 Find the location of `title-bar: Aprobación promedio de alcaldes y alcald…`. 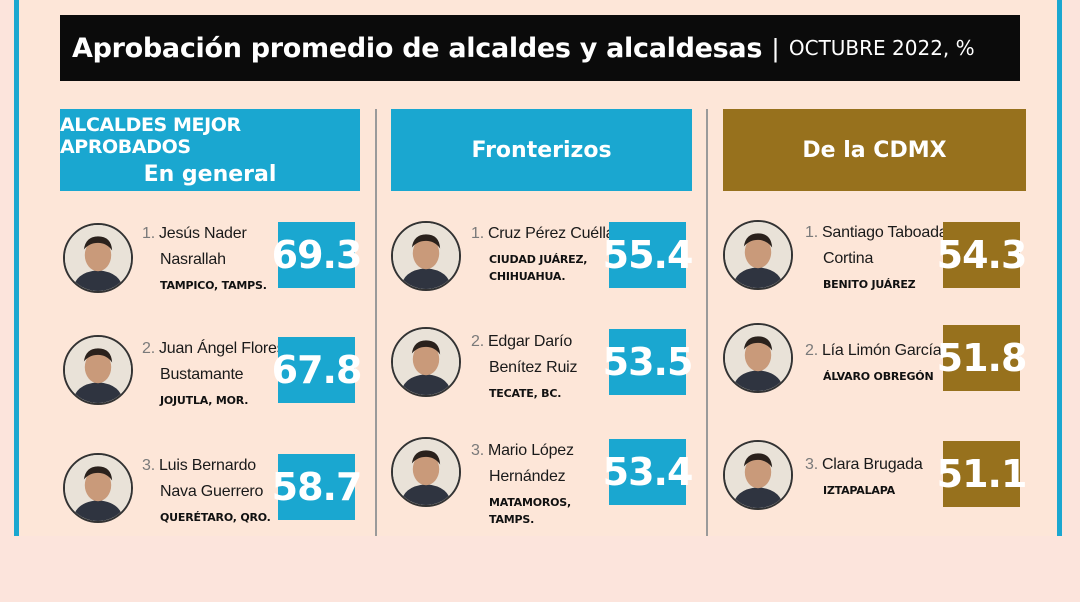

title-bar: Aprobación promedio de alcaldes y alcald… is located at coordinates (540, 48).